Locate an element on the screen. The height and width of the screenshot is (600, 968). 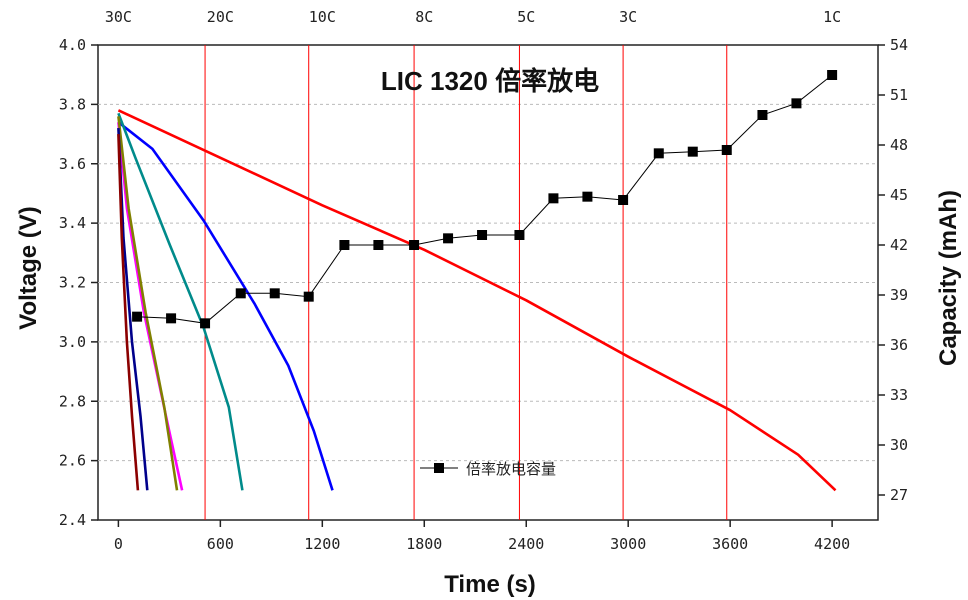
chart-title: LIC 1320 倍率放电 is located at coordinates (490, 81).